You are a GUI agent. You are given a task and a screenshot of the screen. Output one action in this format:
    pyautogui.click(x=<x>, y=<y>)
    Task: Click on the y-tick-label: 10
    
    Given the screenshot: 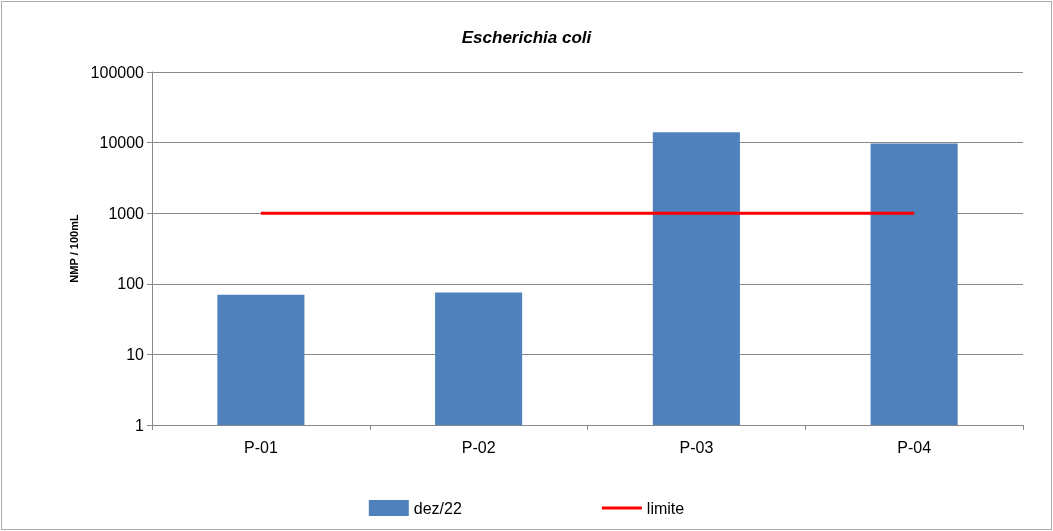 What is the action you would take?
    pyautogui.click(x=135, y=354)
    